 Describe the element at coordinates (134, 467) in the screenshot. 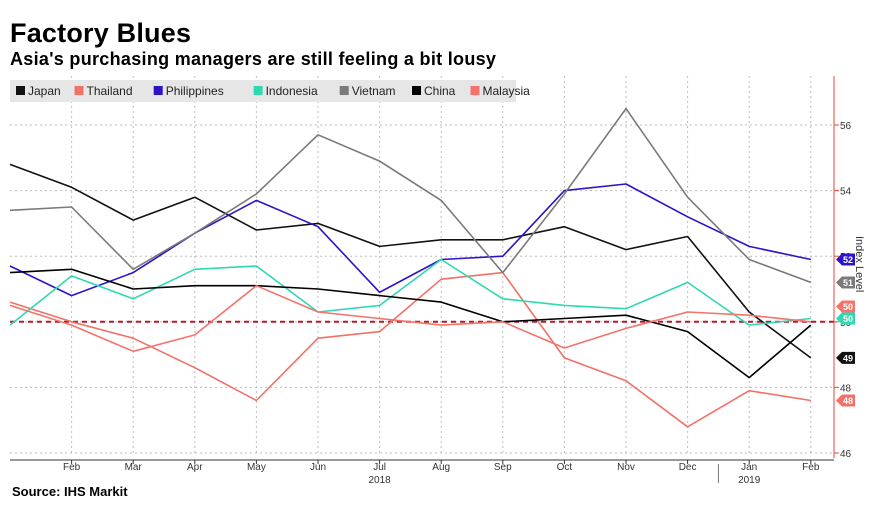

I see `x-tick-label: Mar` at that location.